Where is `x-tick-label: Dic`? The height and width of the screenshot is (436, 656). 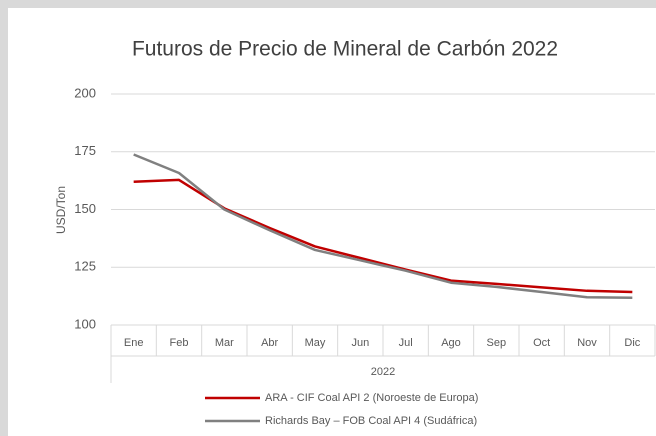 x-tick-label: Dic is located at coordinates (632, 343).